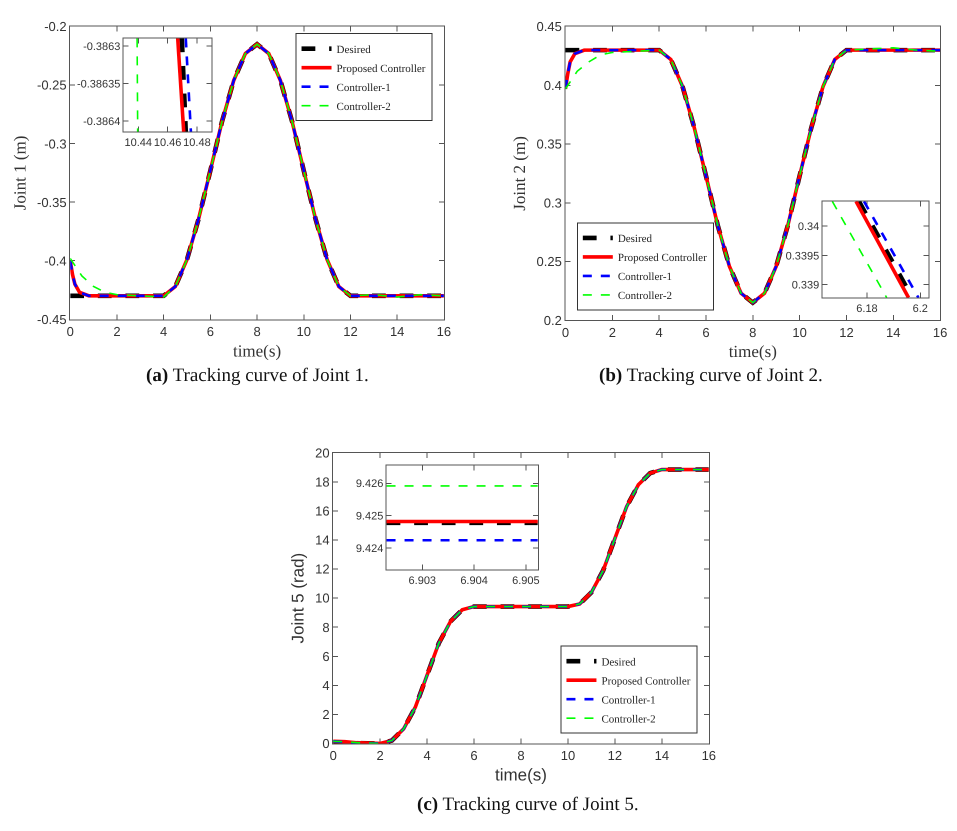 The height and width of the screenshot is (831, 957). Describe the element at coordinates (322, 540) in the screenshot. I see `y-tick-label: 14` at that location.